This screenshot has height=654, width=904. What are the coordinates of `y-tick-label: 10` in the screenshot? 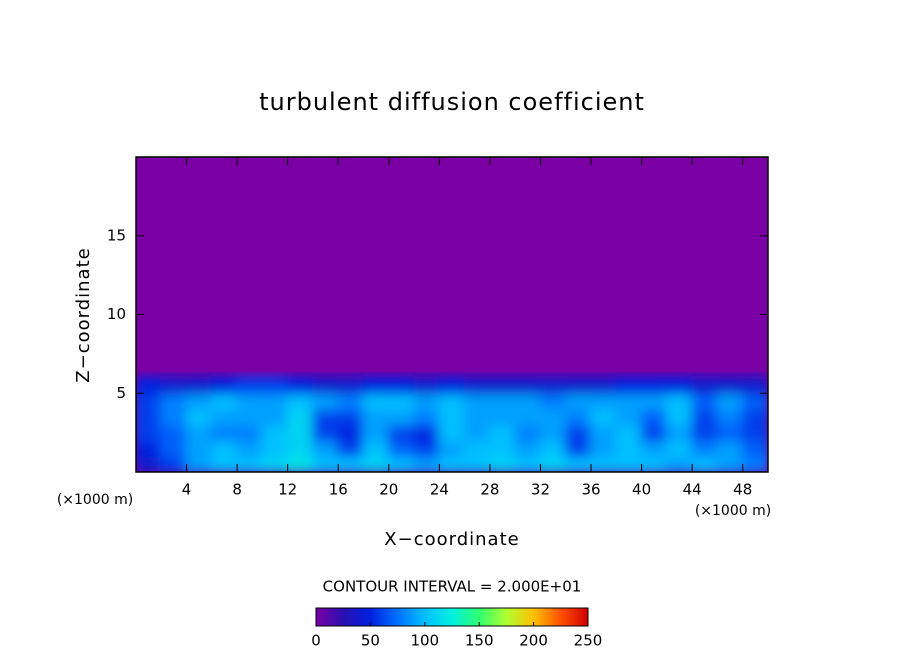 It's located at (116, 314).